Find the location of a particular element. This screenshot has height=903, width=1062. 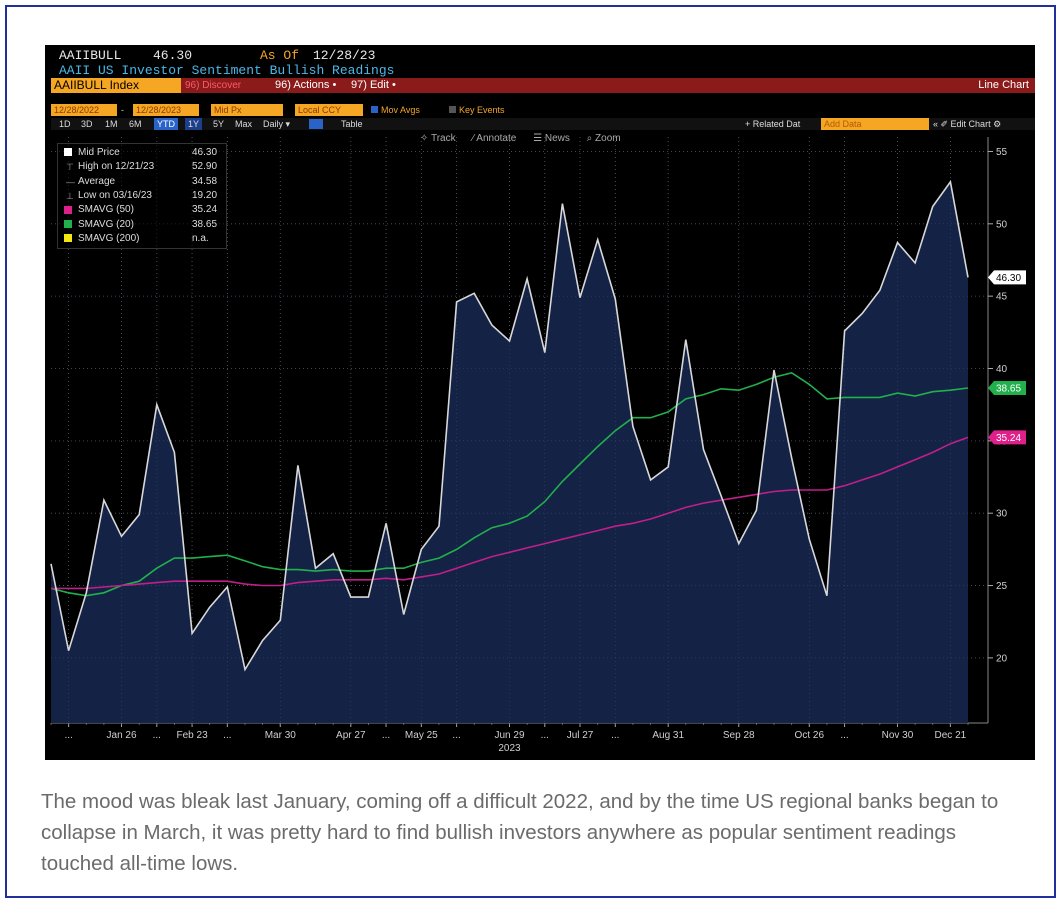

range-1m: 1M is located at coordinates (111, 124).